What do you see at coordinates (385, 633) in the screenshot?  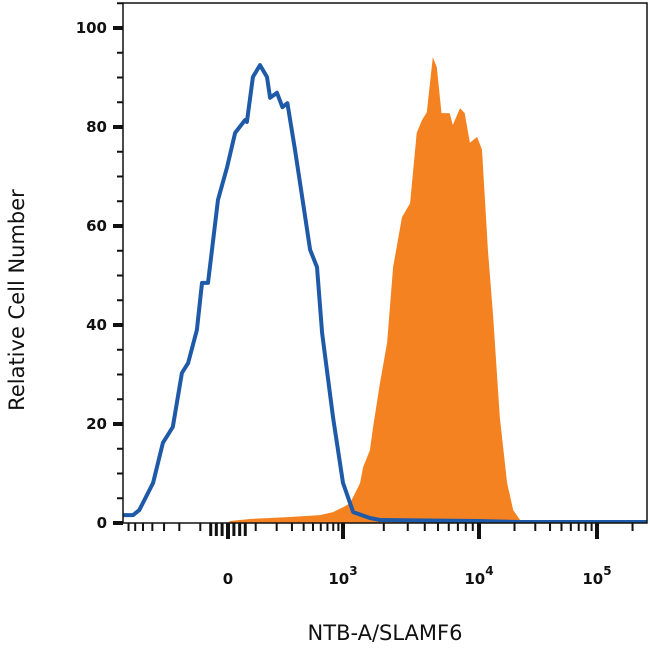 I see `x-axis-title: NTB-A/SLAMF6` at bounding box center [385, 633].